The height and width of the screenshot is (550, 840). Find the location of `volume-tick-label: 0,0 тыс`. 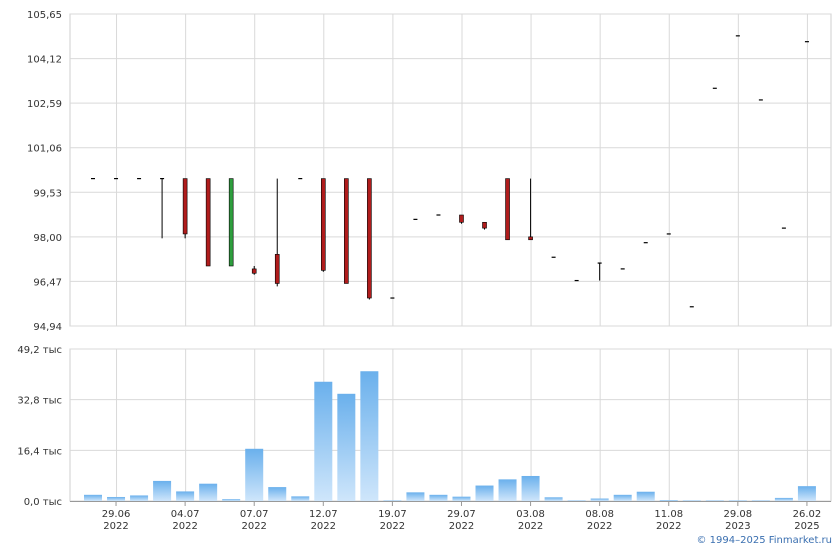

volume-tick-label: 0,0 тыс is located at coordinates (43, 502).